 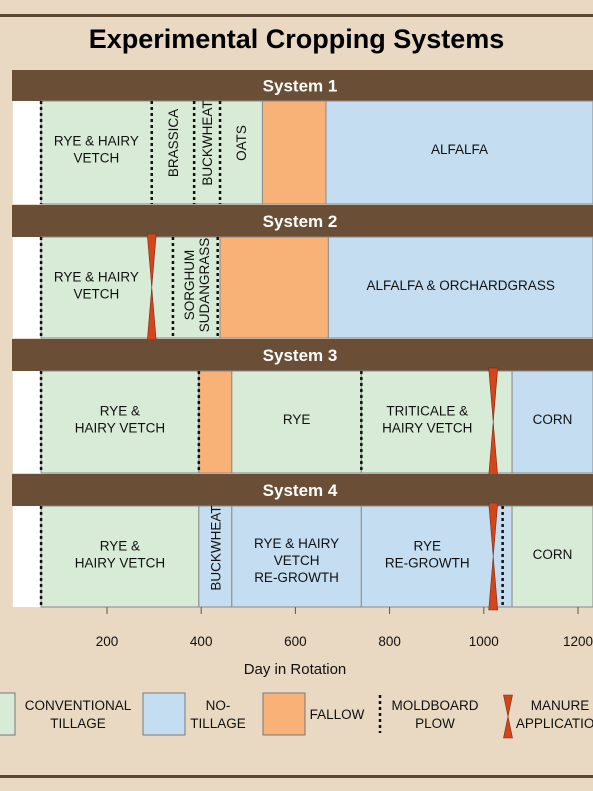 I want to click on bottom-rule, so click(x=296, y=776).